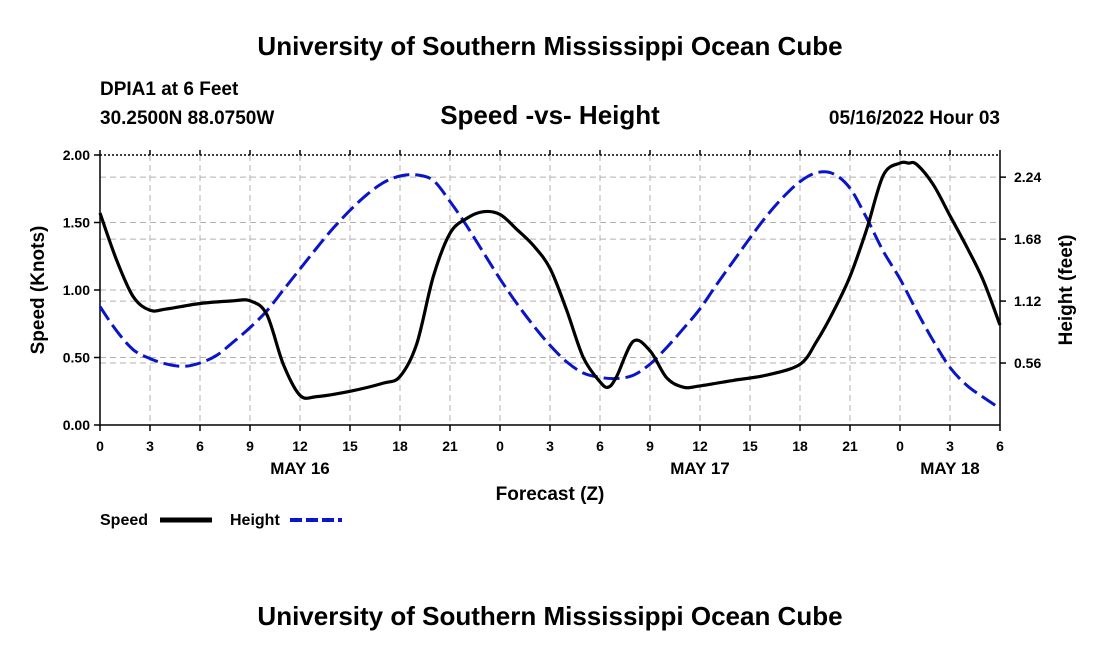 The image size is (1100, 650). I want to click on date-label: MAY 17, so click(700, 468).